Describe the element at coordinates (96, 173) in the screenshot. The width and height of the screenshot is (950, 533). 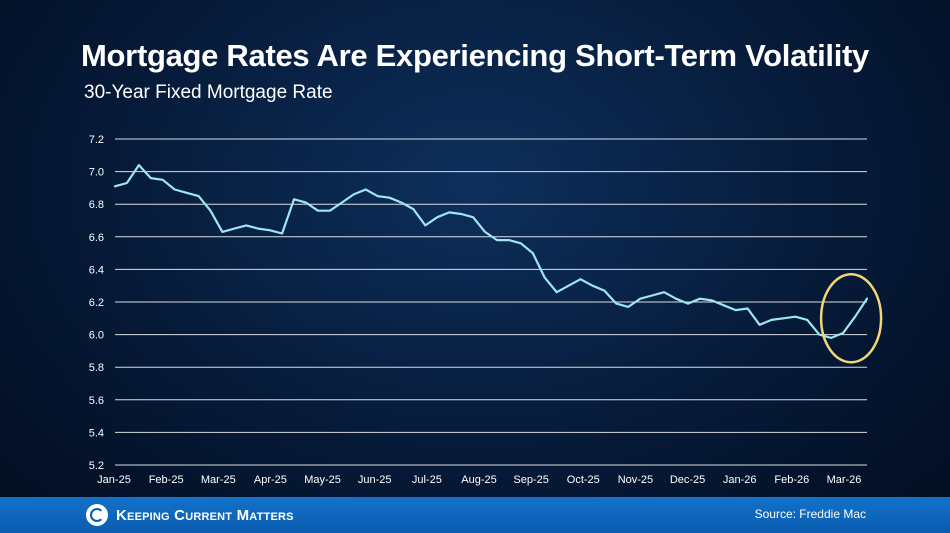
I see `y-tick-label: 7.0` at that location.